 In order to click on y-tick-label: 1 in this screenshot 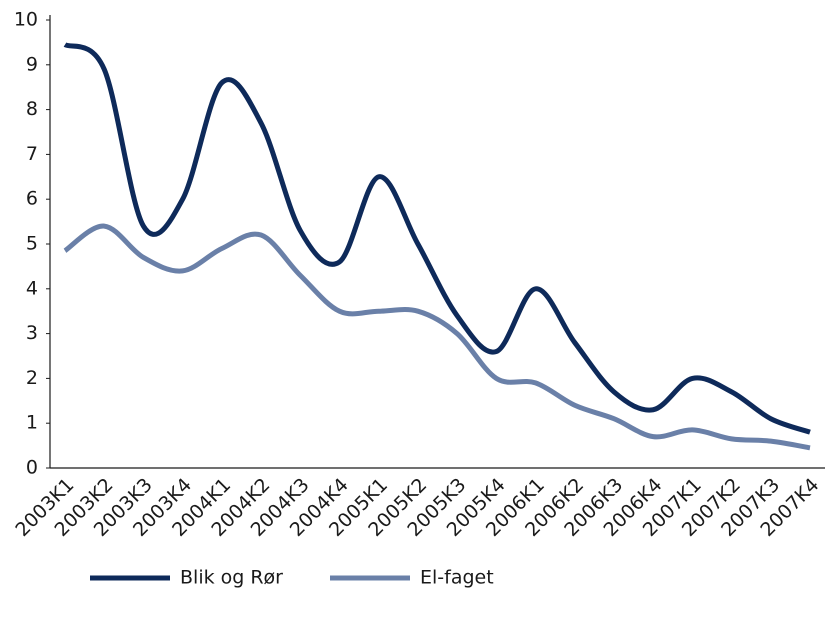, I will do `click(32, 423)`.